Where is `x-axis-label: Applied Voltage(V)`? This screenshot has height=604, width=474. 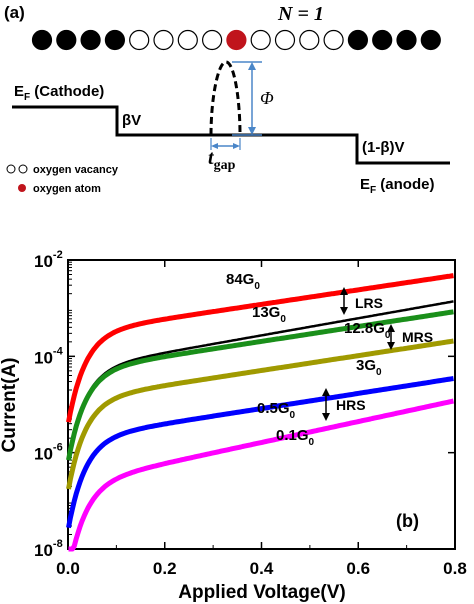 x-axis-label: Applied Voltage(V) is located at coordinates (261, 592).